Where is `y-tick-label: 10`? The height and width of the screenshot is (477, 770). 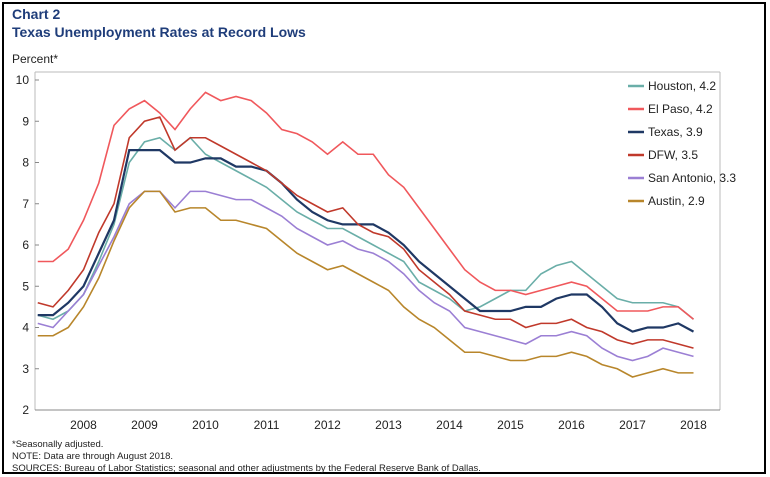
y-tick-label: 10 is located at coordinates (23, 80).